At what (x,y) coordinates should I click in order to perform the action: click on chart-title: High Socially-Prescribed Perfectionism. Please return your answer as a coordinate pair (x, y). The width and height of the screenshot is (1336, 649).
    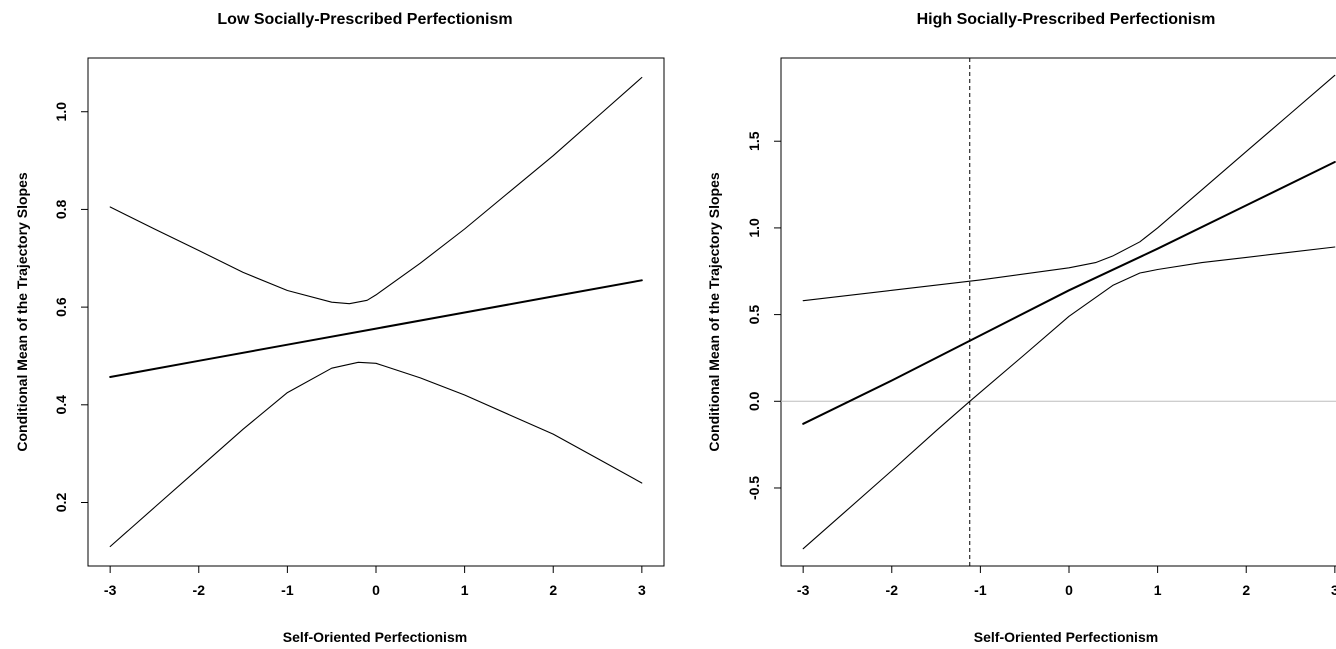
    Looking at the image, I should click on (1066, 19).